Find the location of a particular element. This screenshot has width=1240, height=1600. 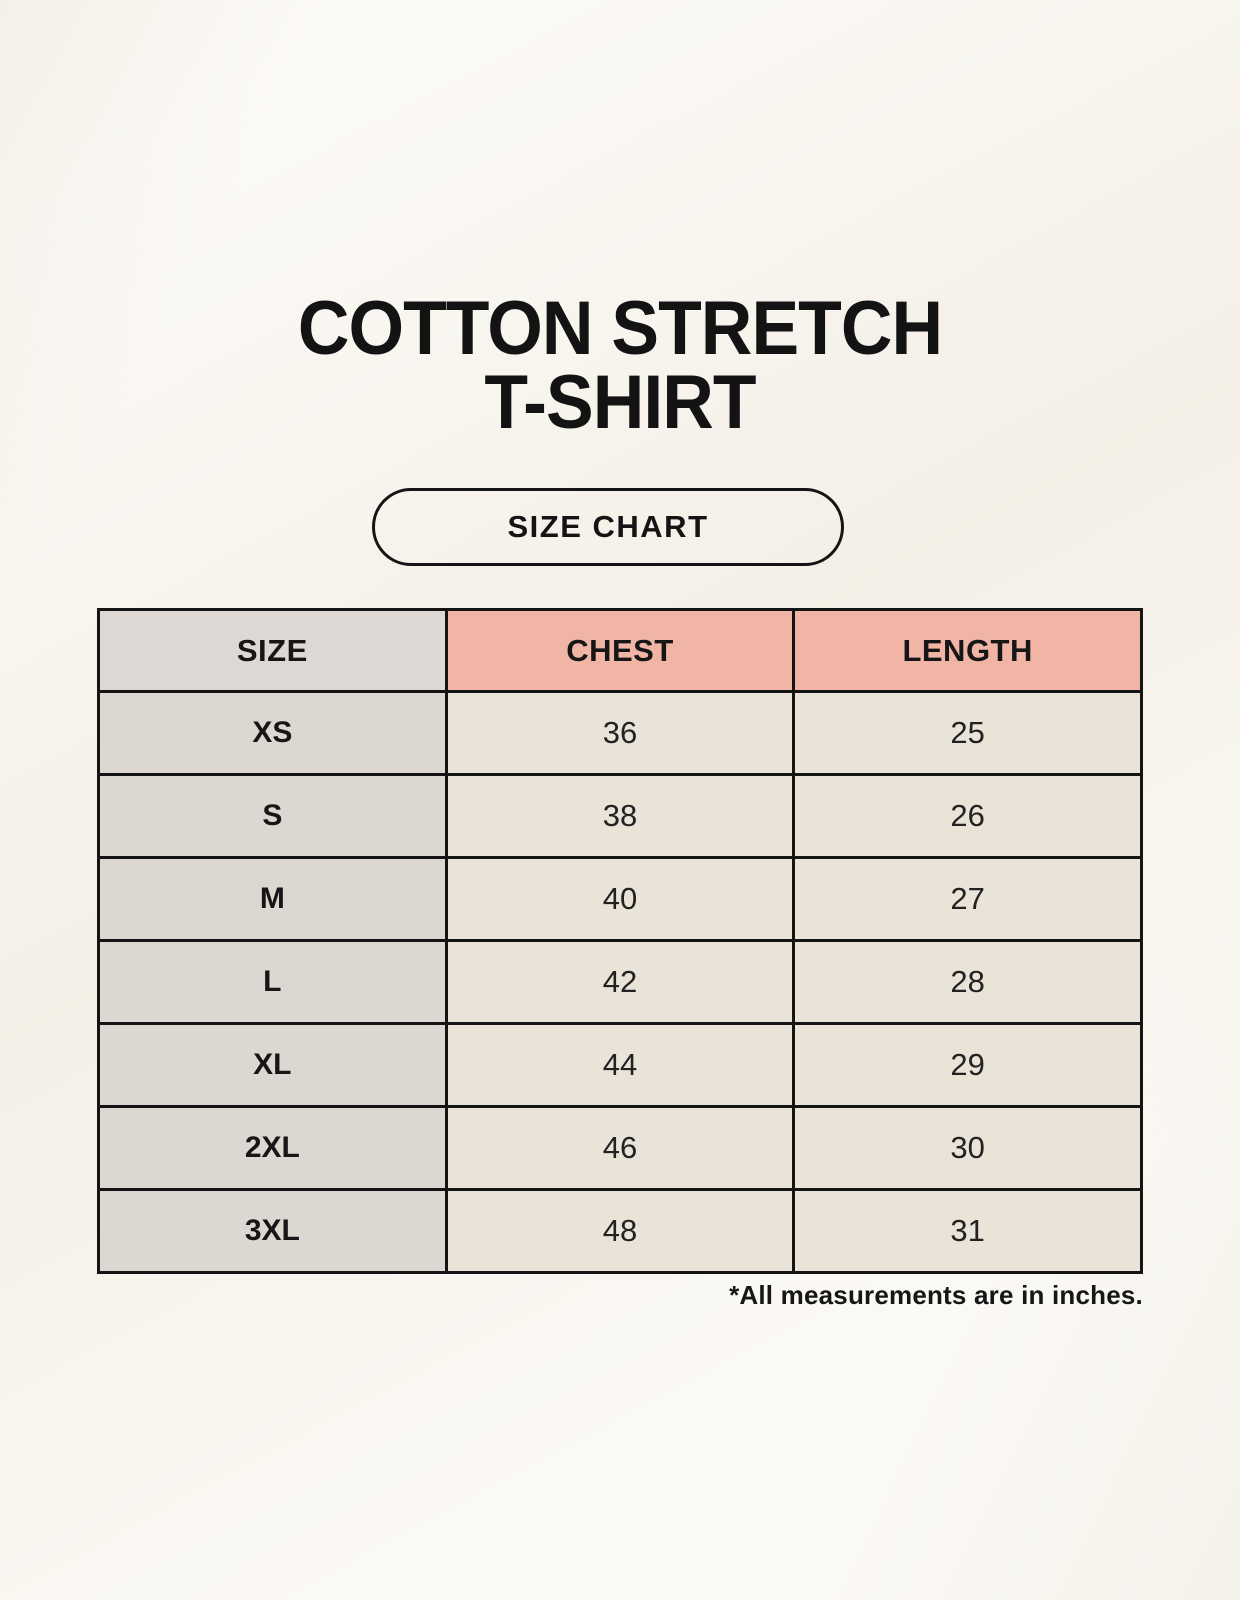

length-cell: 31 is located at coordinates (967, 1231).